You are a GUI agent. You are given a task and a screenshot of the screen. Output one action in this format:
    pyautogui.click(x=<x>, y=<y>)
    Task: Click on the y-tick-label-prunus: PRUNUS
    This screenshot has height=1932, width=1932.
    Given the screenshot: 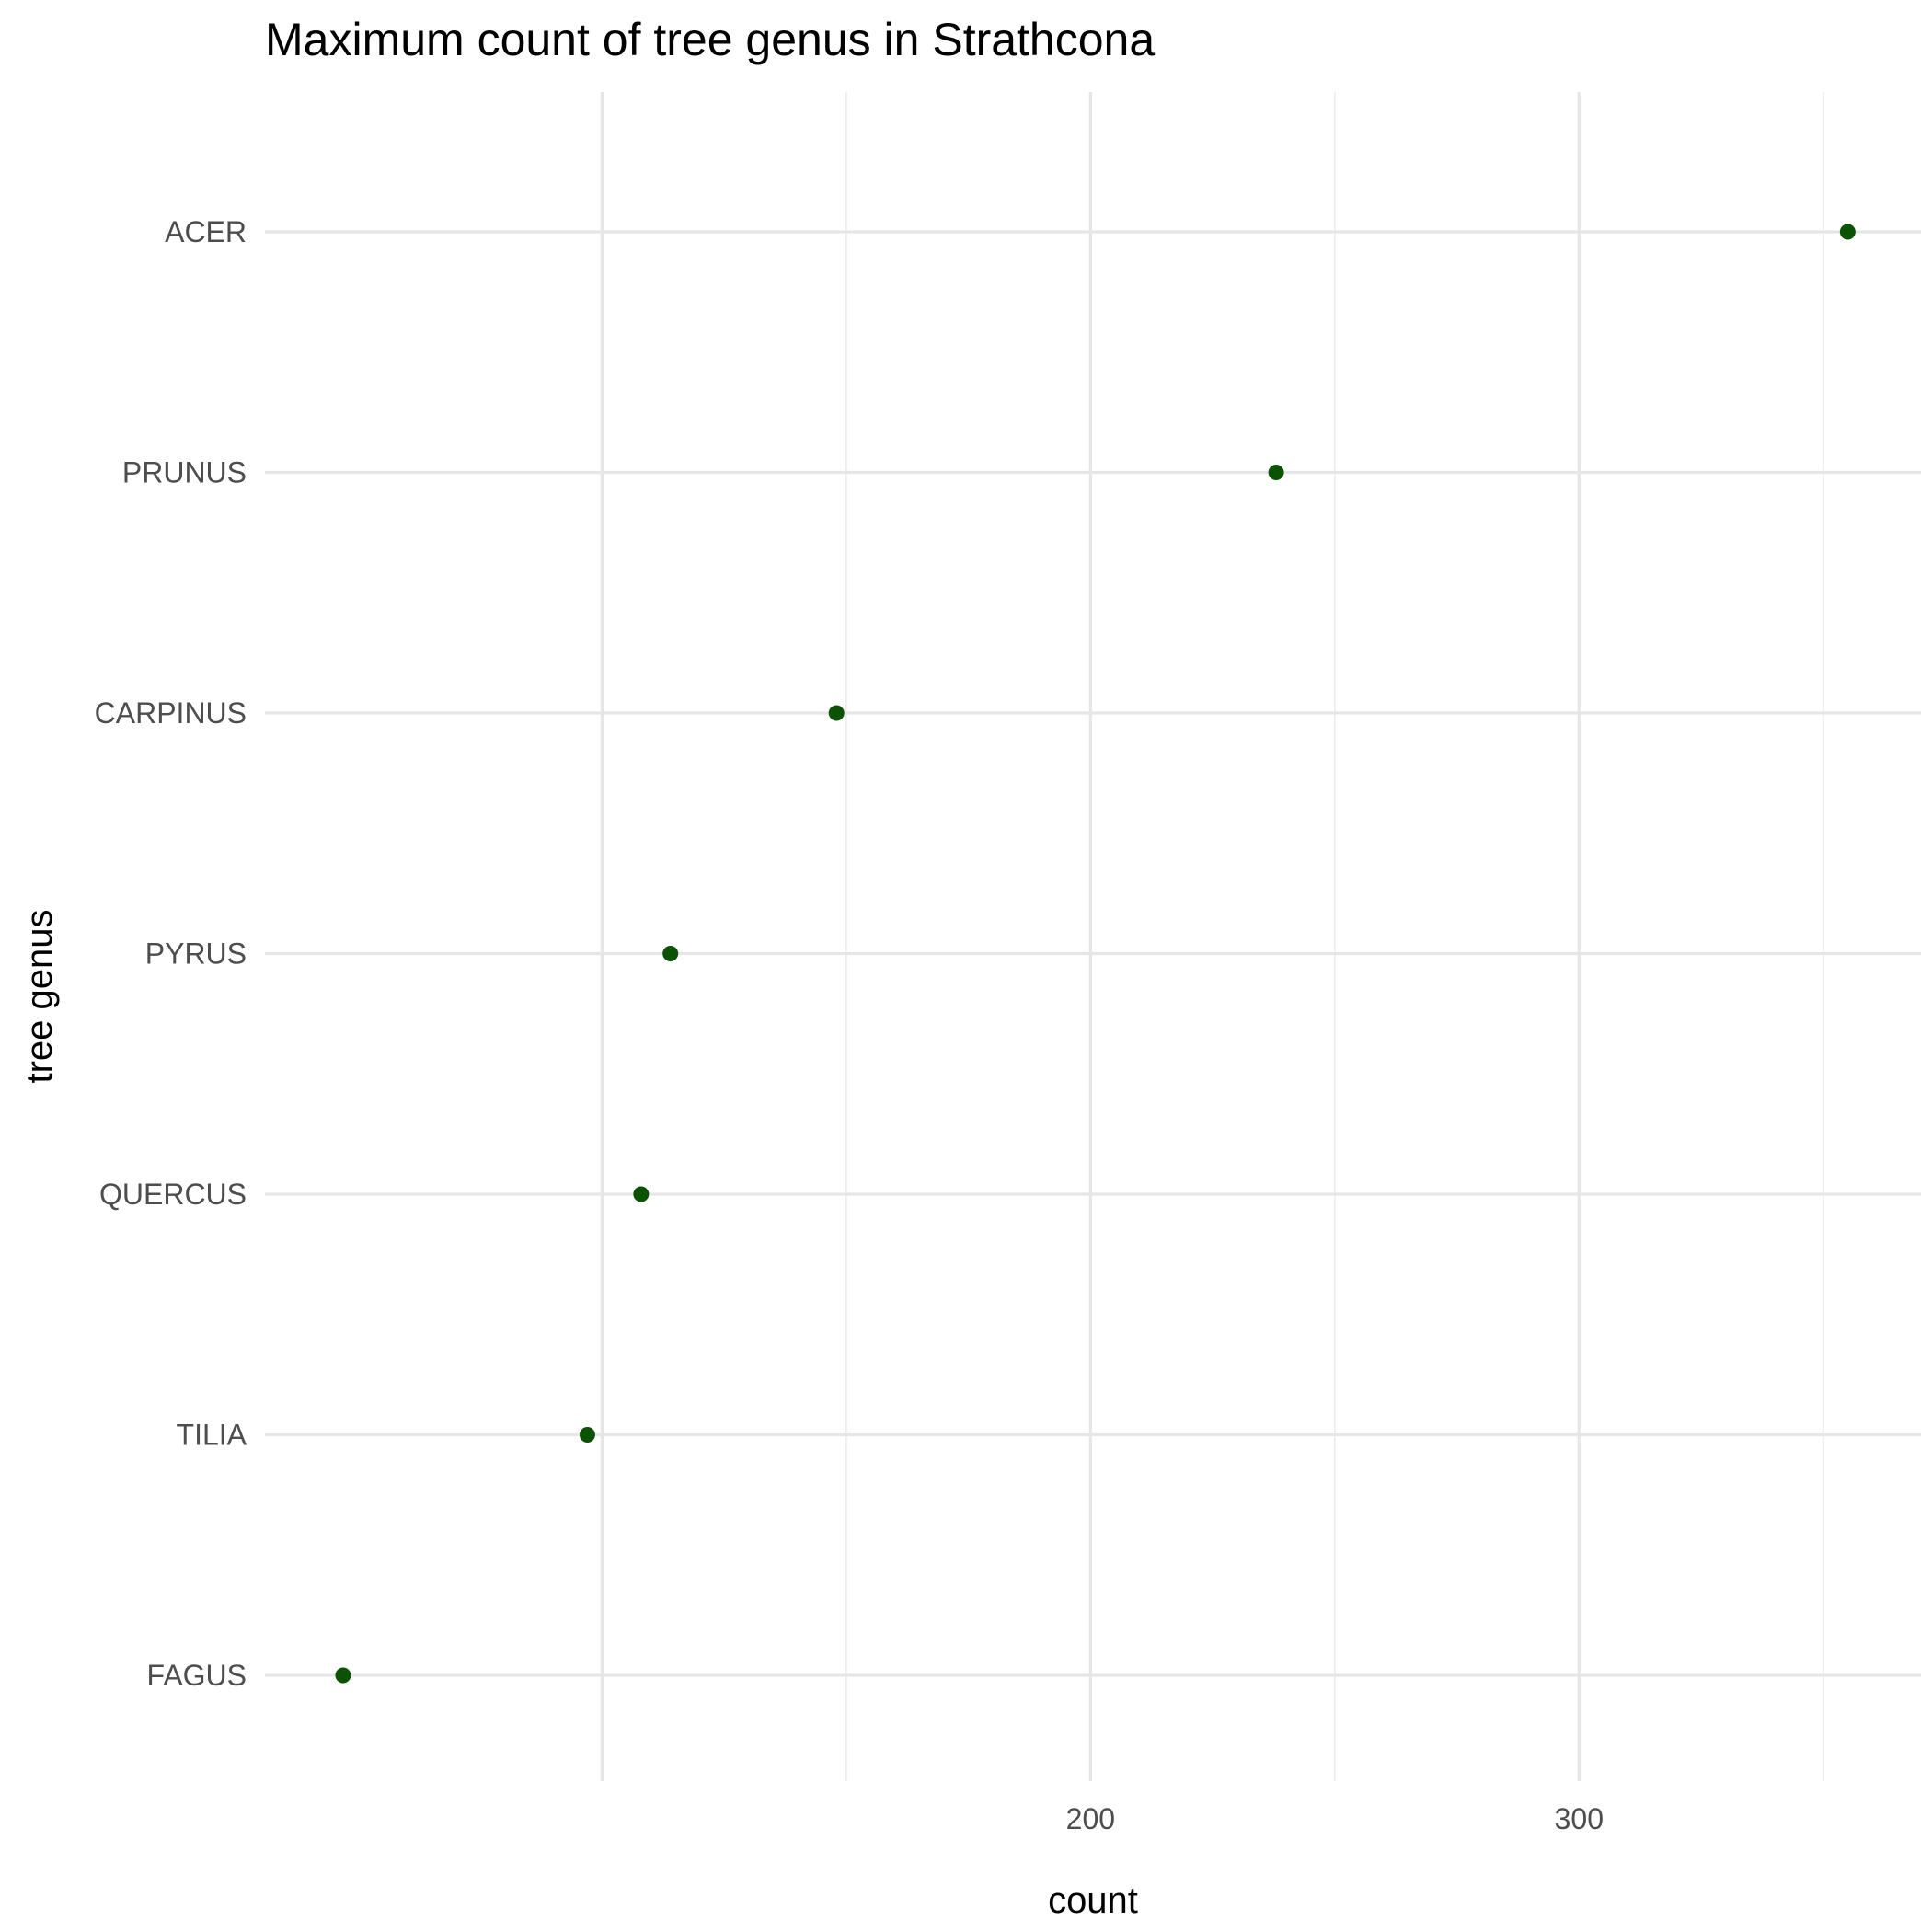 What is the action you would take?
    pyautogui.click(x=184, y=472)
    